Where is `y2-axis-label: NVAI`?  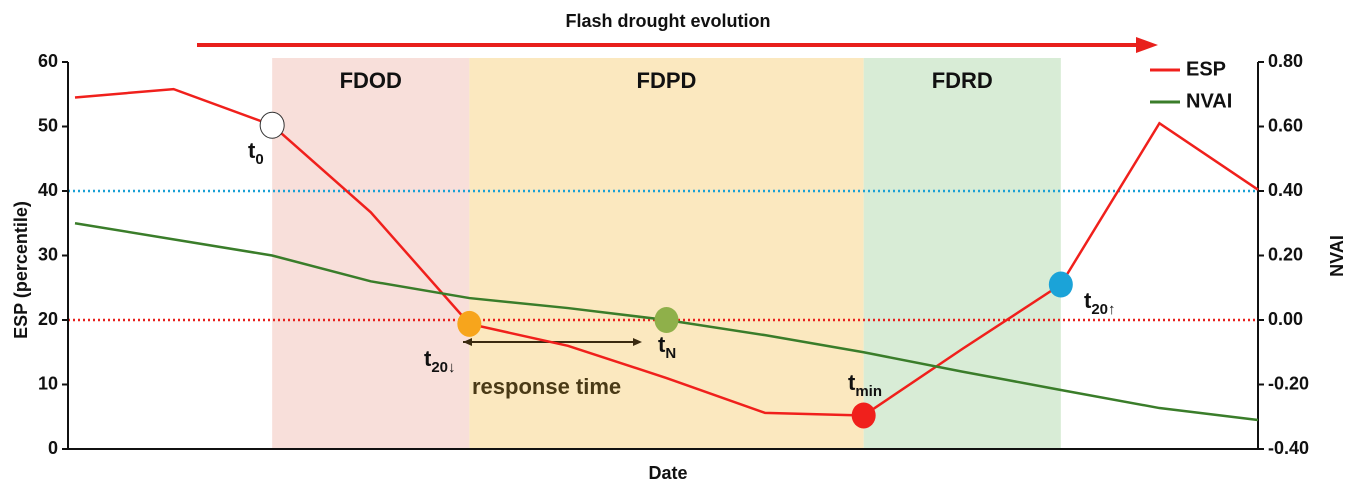 y2-axis-label: NVAI is located at coordinates (1337, 256).